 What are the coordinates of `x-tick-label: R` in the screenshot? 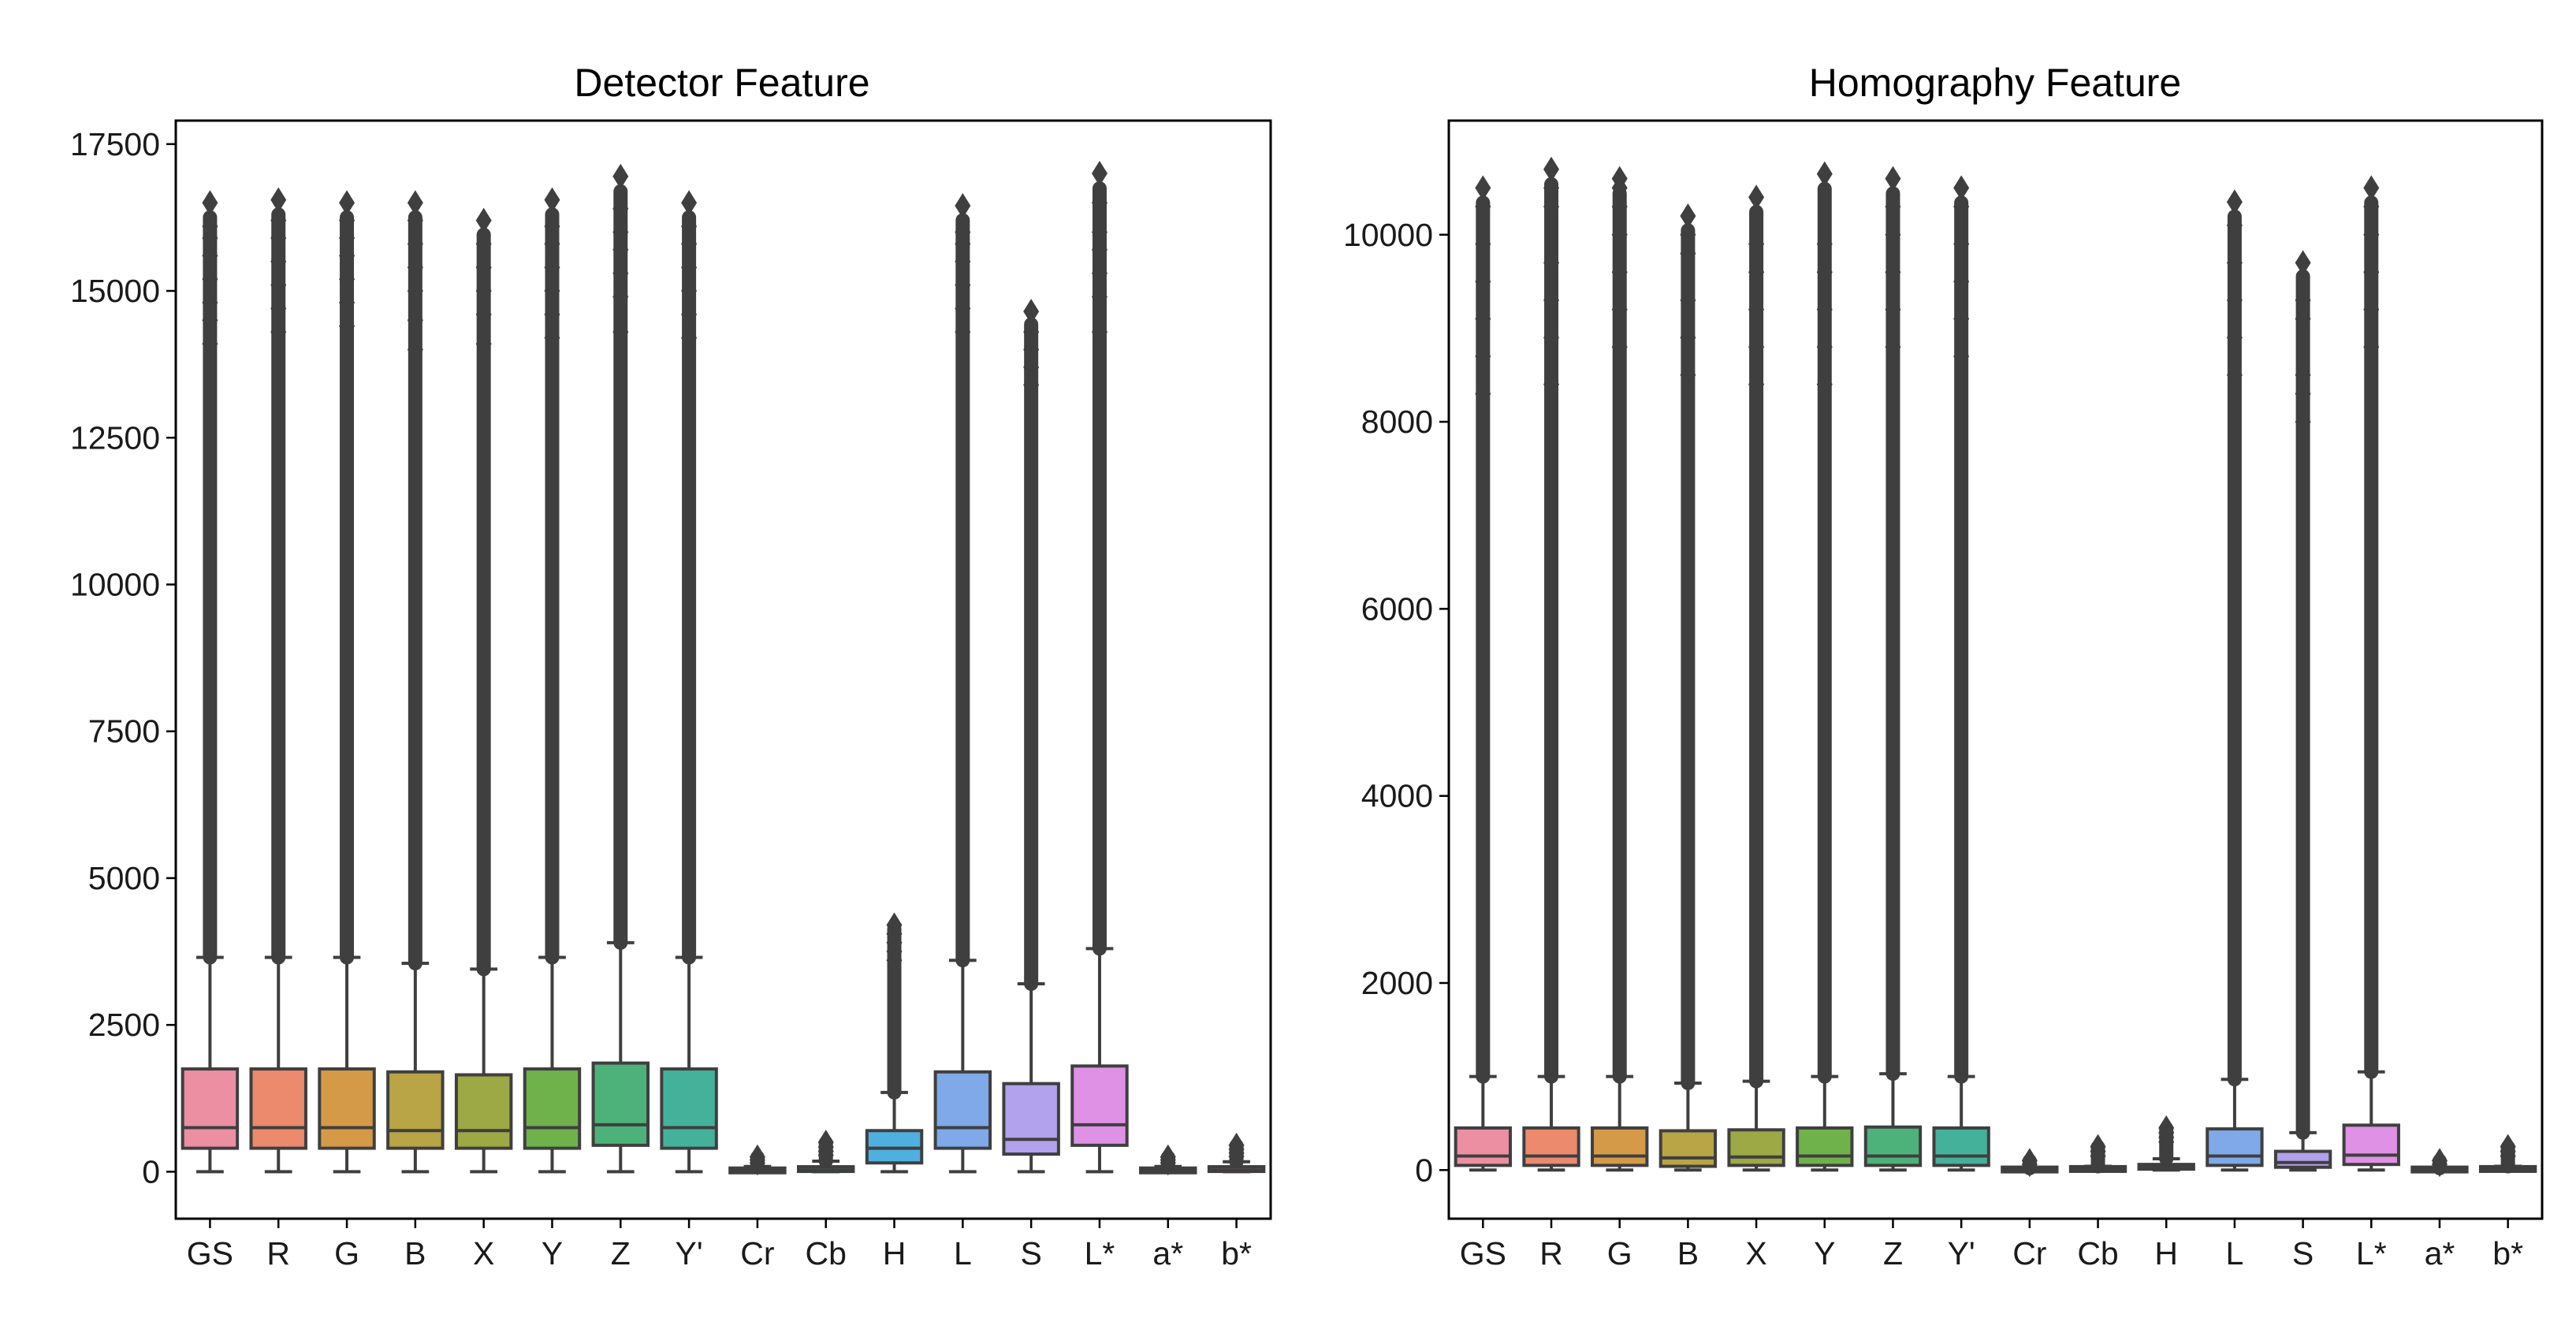 It's located at (278, 1253).